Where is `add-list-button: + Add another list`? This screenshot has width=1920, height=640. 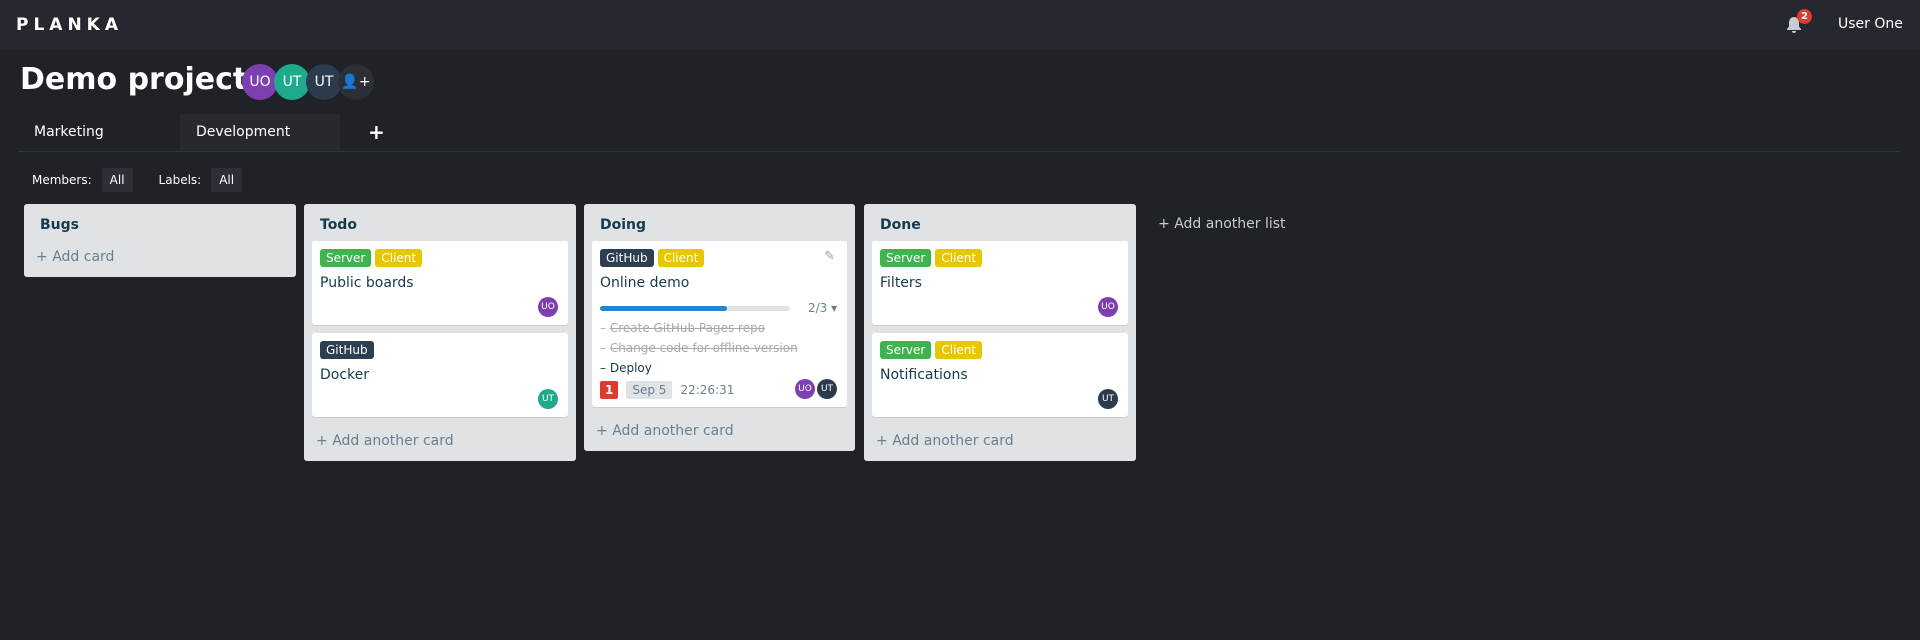
add-list-button: + Add another list is located at coordinates (1222, 224).